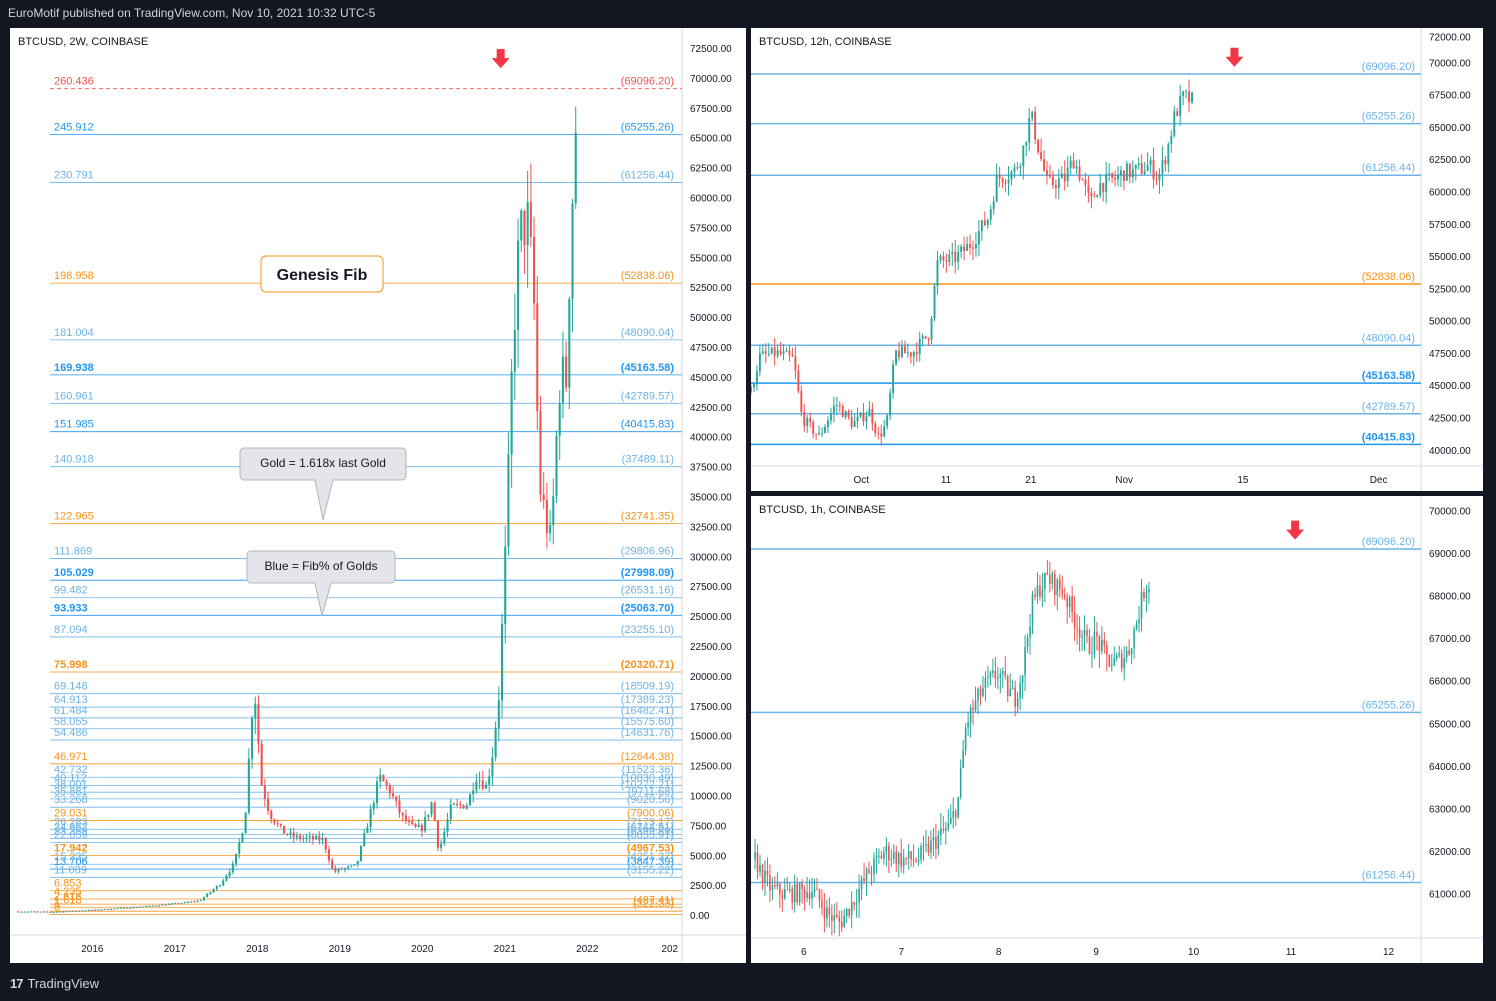 Image resolution: width=1496 pixels, height=1001 pixels. What do you see at coordinates (71, 849) in the screenshot?
I see `fib-ratio-label: 17.942` at bounding box center [71, 849].